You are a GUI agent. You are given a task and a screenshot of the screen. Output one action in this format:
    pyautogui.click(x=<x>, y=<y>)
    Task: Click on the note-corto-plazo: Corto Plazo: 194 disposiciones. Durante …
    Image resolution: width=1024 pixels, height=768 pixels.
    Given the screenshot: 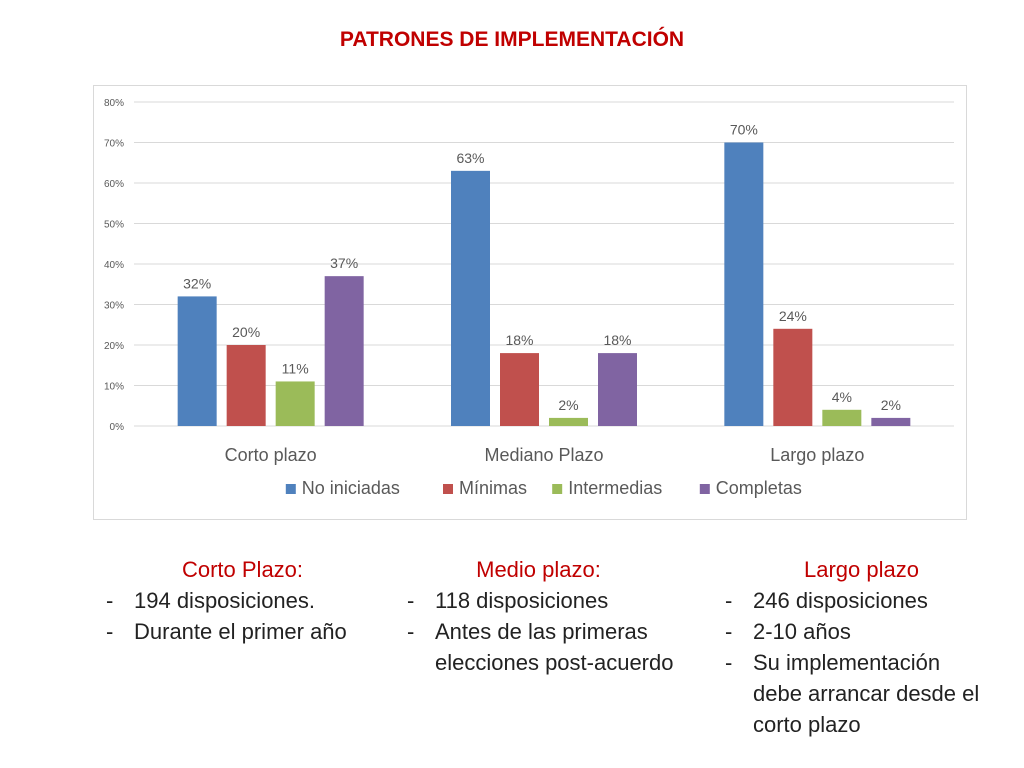 What is the action you would take?
    pyautogui.click(x=237, y=600)
    